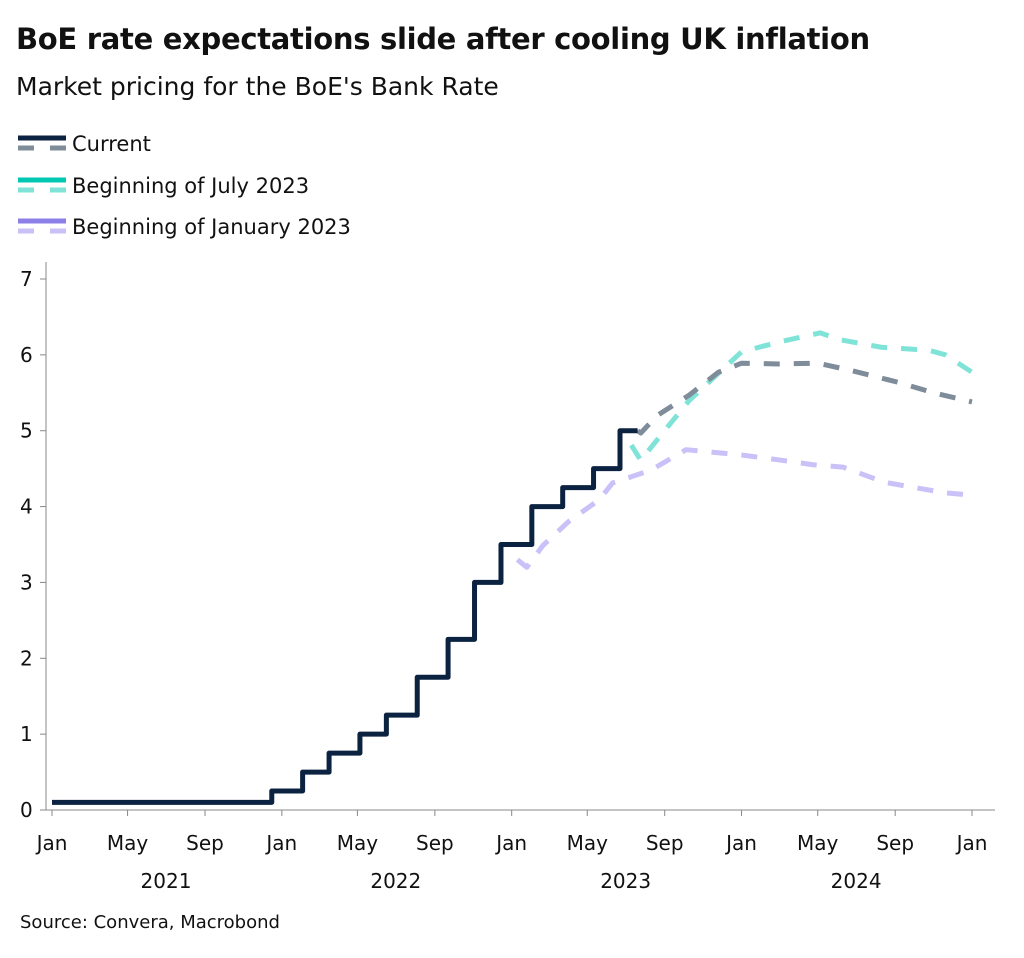  I want to click on legend-item-current: Current, so click(84, 144).